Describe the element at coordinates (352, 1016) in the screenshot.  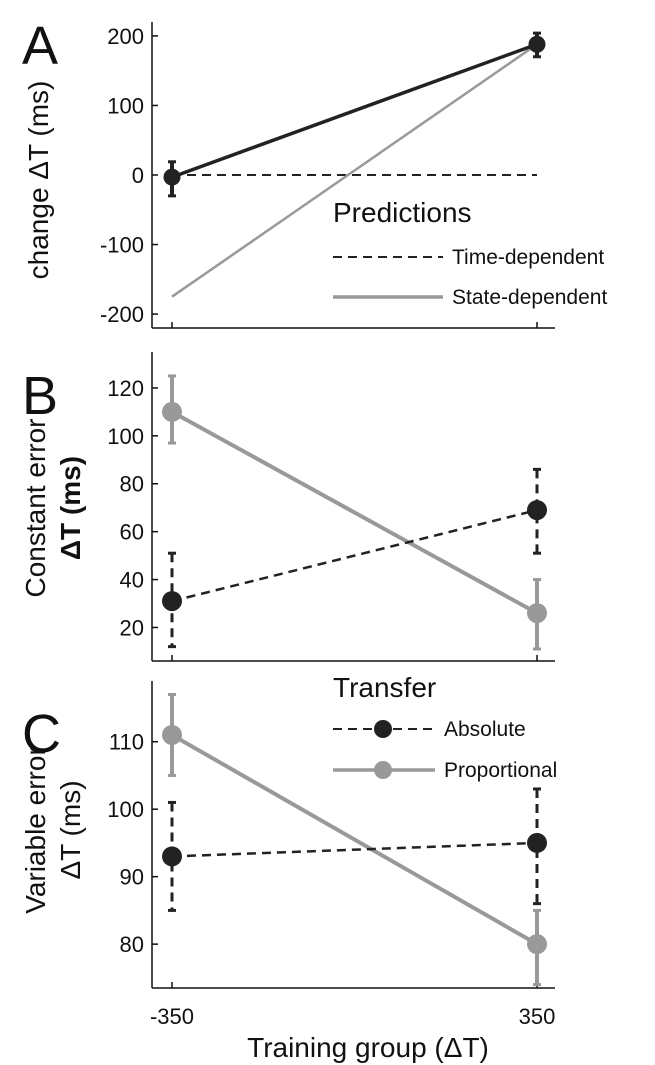
I see `x-tick-labels: -350 350` at that location.